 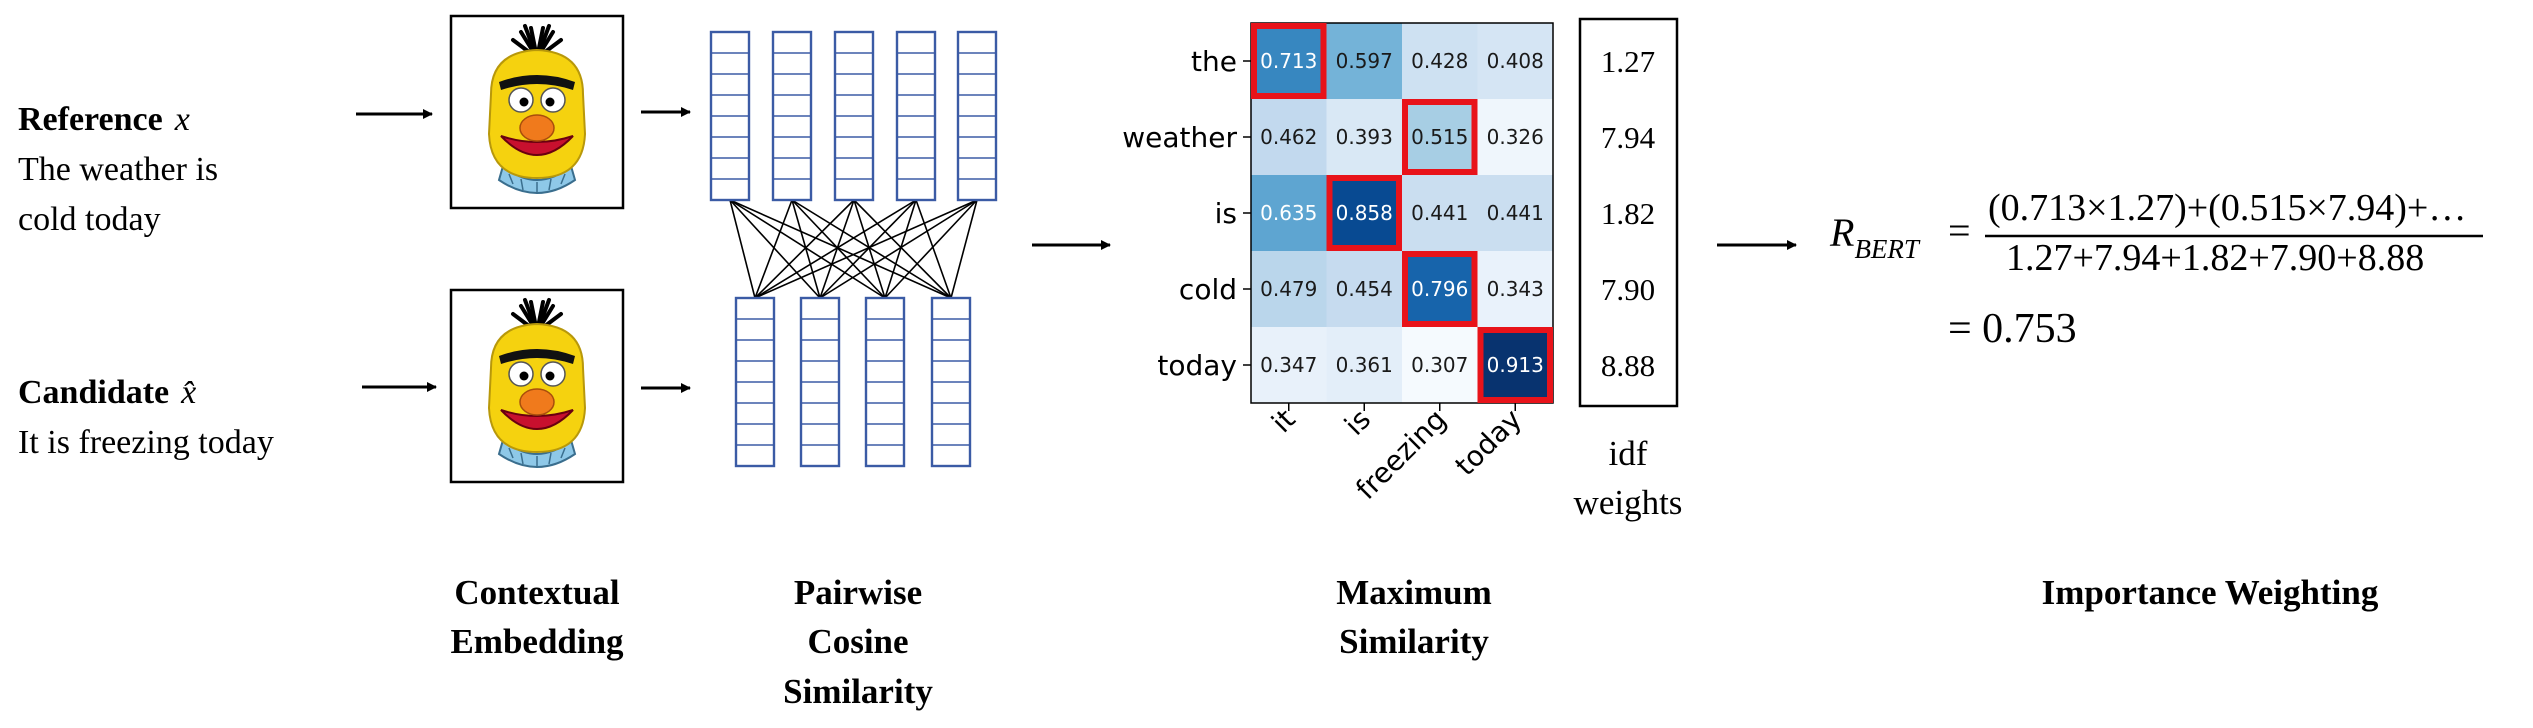 I want to click on idf-value-3: 1.82, so click(x=1628, y=213).